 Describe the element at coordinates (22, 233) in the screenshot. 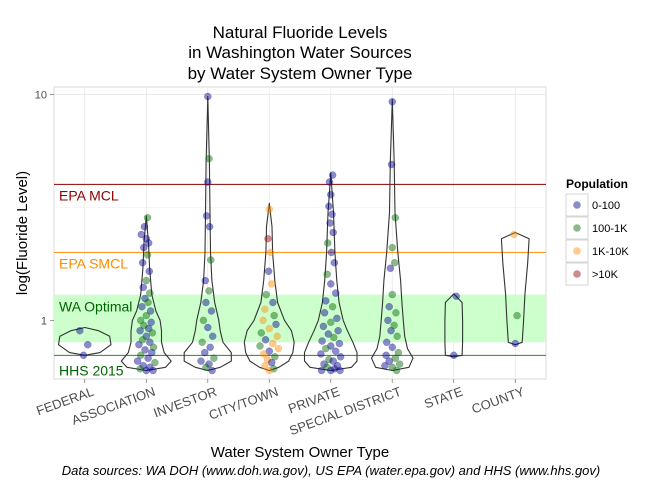

I see `y-axis-title: log(Fluoride Level)` at that location.